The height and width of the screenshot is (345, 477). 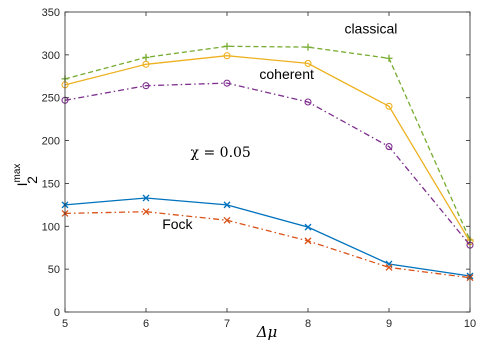 What do you see at coordinates (51, 142) in the screenshot?
I see `y-tick-label: 200` at bounding box center [51, 142].